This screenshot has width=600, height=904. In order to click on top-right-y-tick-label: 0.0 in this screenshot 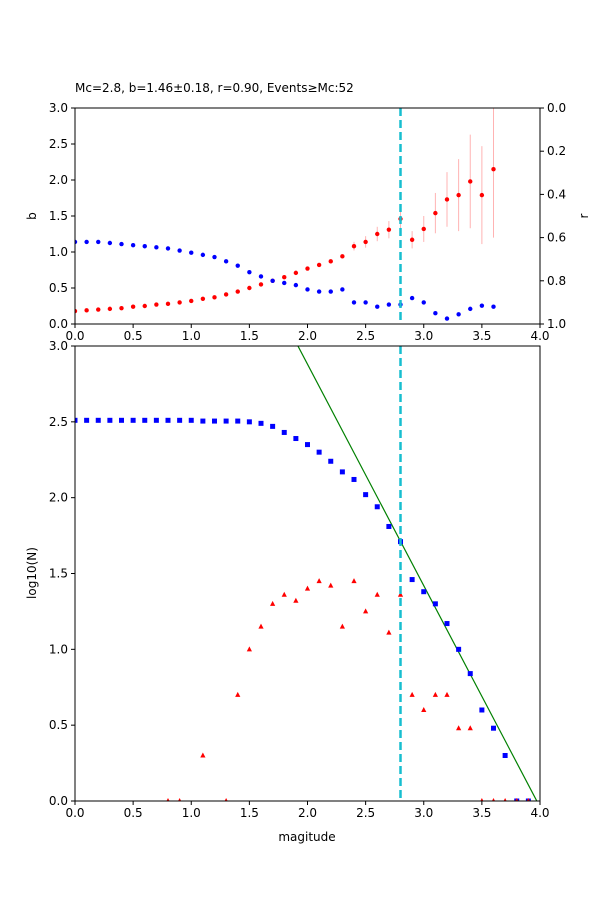, I will do `click(556, 108)`.